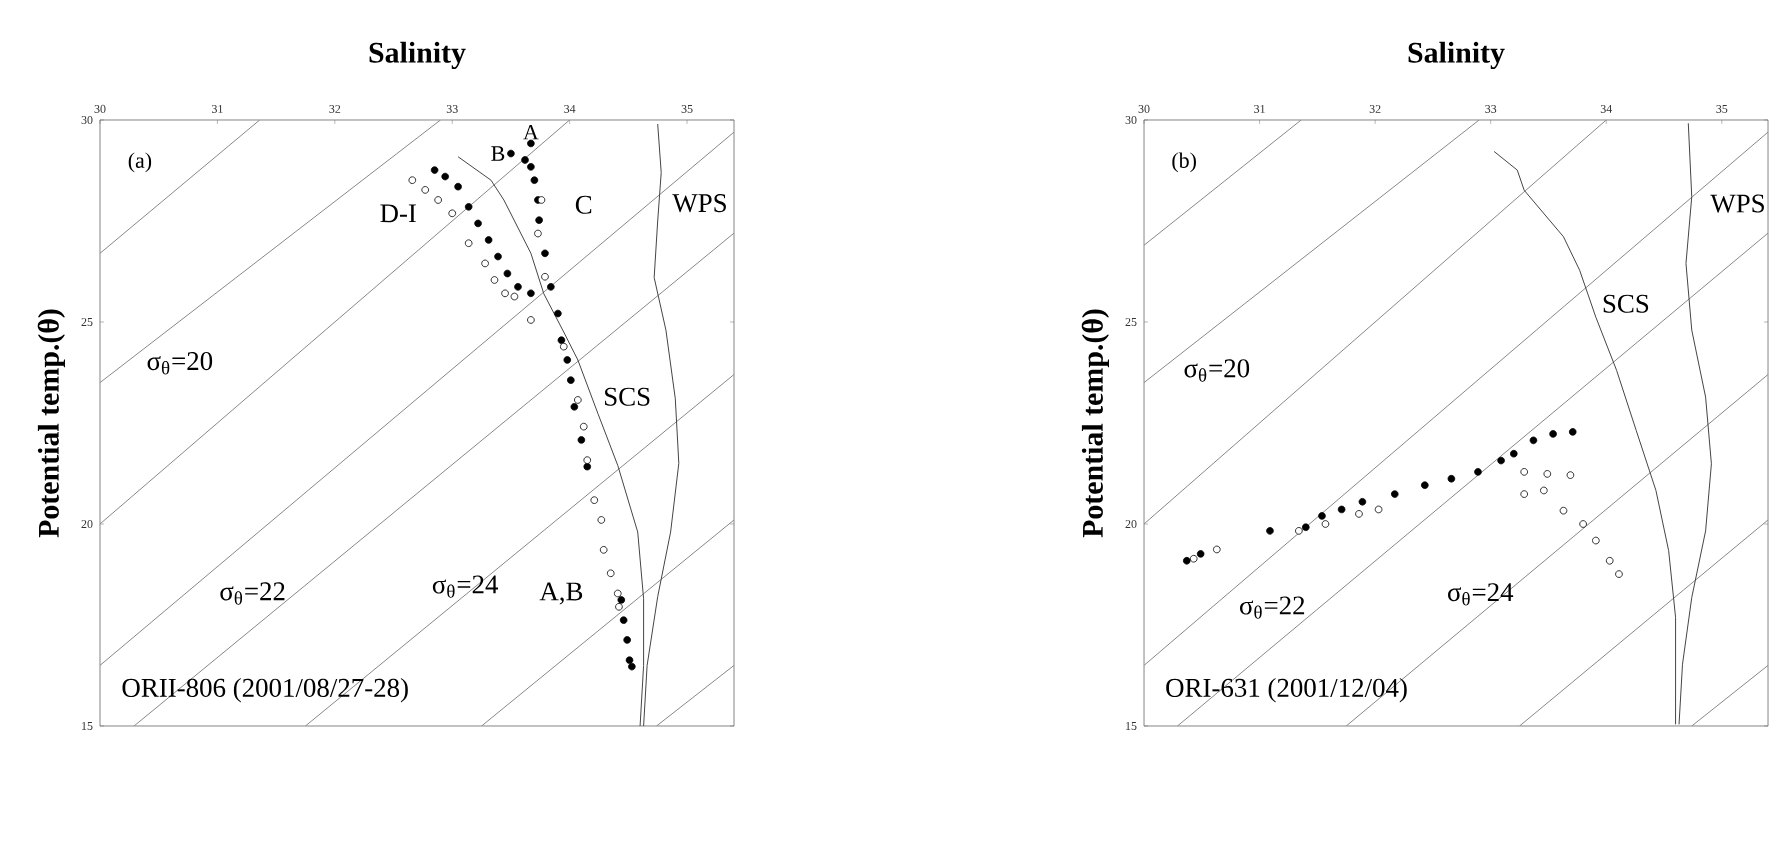 The height and width of the screenshot is (844, 1788). Describe the element at coordinates (561, 593) in the screenshot. I see `annotation: A,B` at that location.